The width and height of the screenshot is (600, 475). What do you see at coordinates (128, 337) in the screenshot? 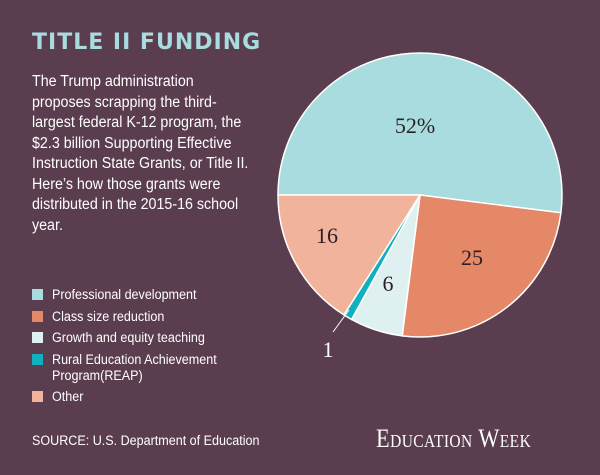
I see `legend-label: Growth and equity teaching` at bounding box center [128, 337].